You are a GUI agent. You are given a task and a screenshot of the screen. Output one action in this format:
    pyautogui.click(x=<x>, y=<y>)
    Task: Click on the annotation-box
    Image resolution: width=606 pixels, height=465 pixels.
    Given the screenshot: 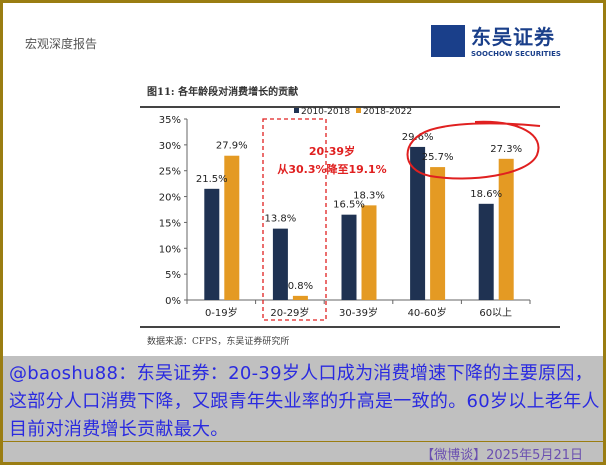 What is the action you would take?
    pyautogui.click(x=294, y=219)
    